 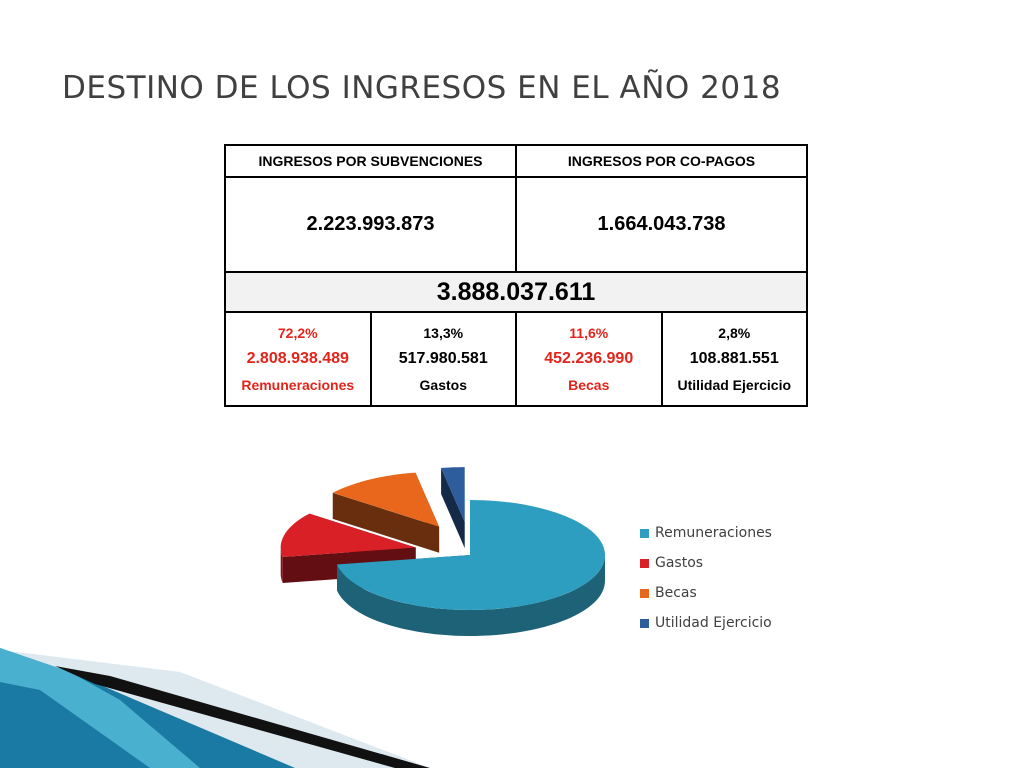 What do you see at coordinates (443, 333) in the screenshot?
I see `item-percent: 13,3%` at bounding box center [443, 333].